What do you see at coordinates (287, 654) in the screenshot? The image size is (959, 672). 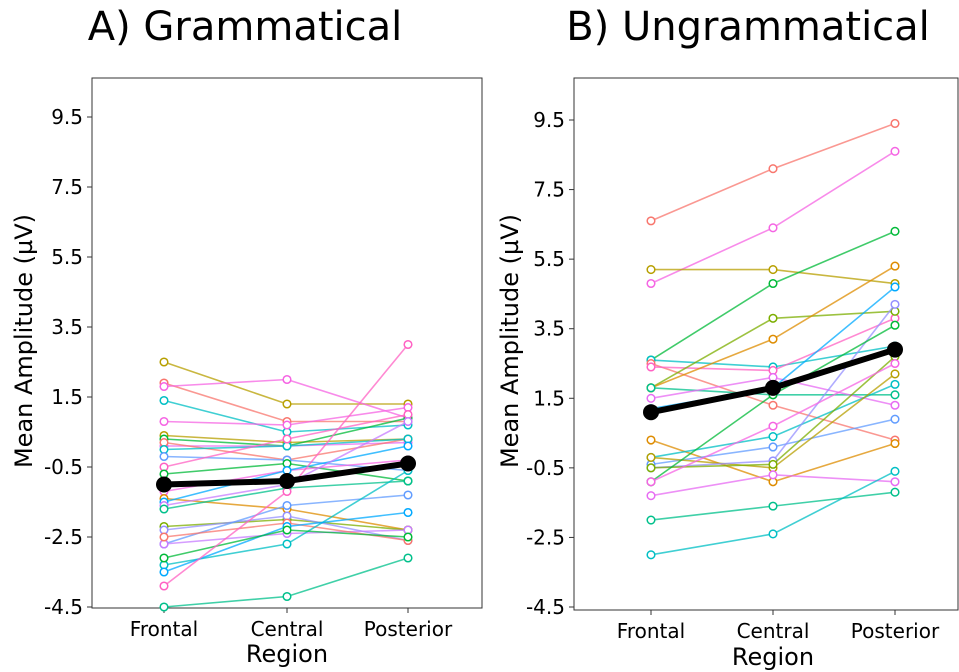 I see `panel-a-x-axis-title: Region` at bounding box center [287, 654].